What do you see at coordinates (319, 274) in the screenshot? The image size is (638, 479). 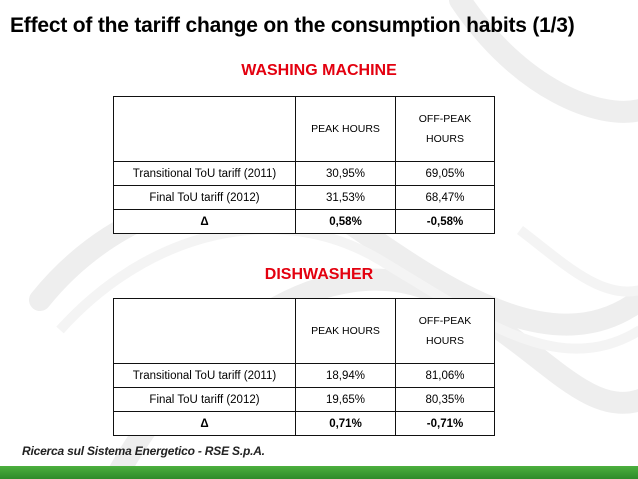 I see `section-heading-dishwasher: DISHWASHER` at bounding box center [319, 274].